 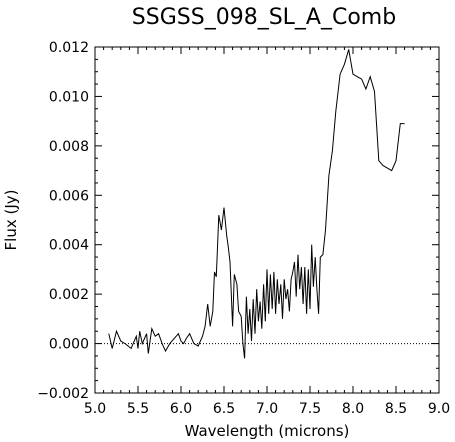 I want to click on x-tick-label: 5.0, so click(x=95, y=409).